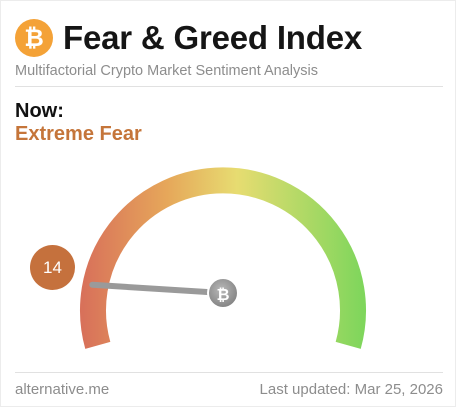  What do you see at coordinates (39, 111) in the screenshot?
I see `now-label: Now:` at bounding box center [39, 111].